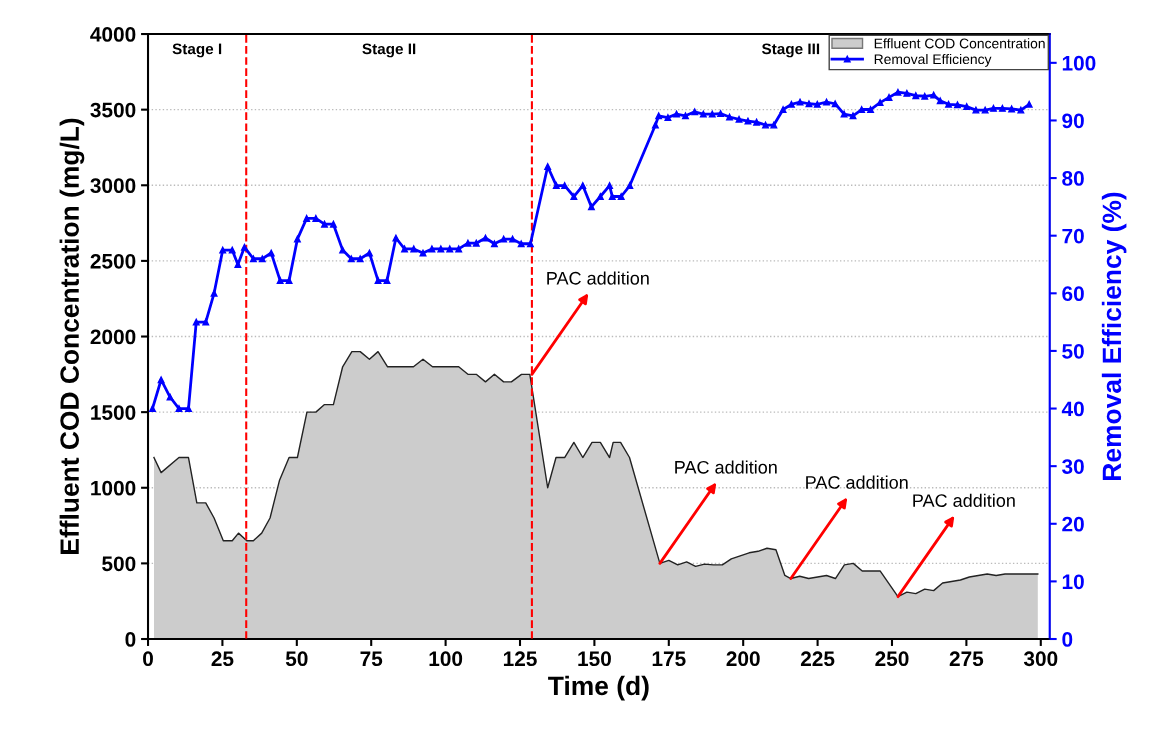  I want to click on y-tick-label: 1500, so click(113, 412).